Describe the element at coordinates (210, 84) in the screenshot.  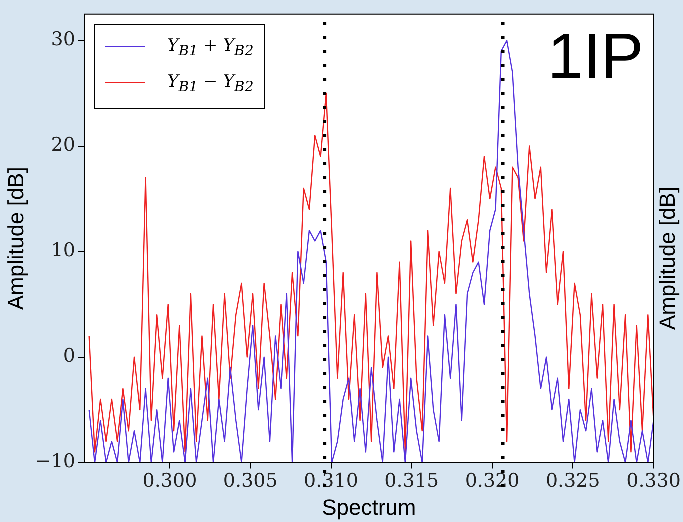
I see `legend-label: Y$_{B1}$ − Y$_{B2}$` at that location.